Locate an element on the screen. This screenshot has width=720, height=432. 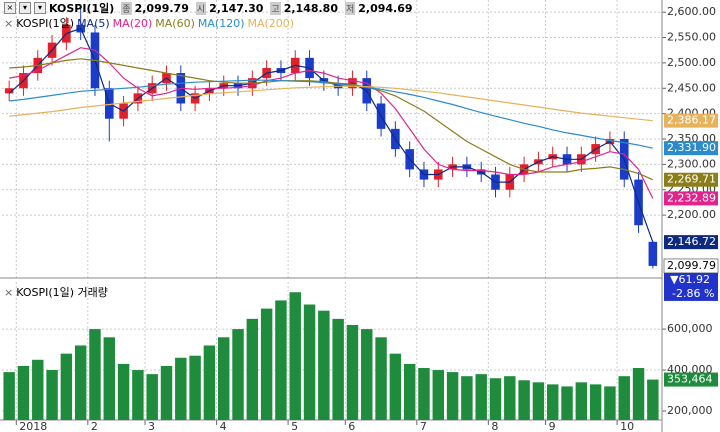
volume-header: × KOSPI(1일) 거래량 is located at coordinates (56, 292).